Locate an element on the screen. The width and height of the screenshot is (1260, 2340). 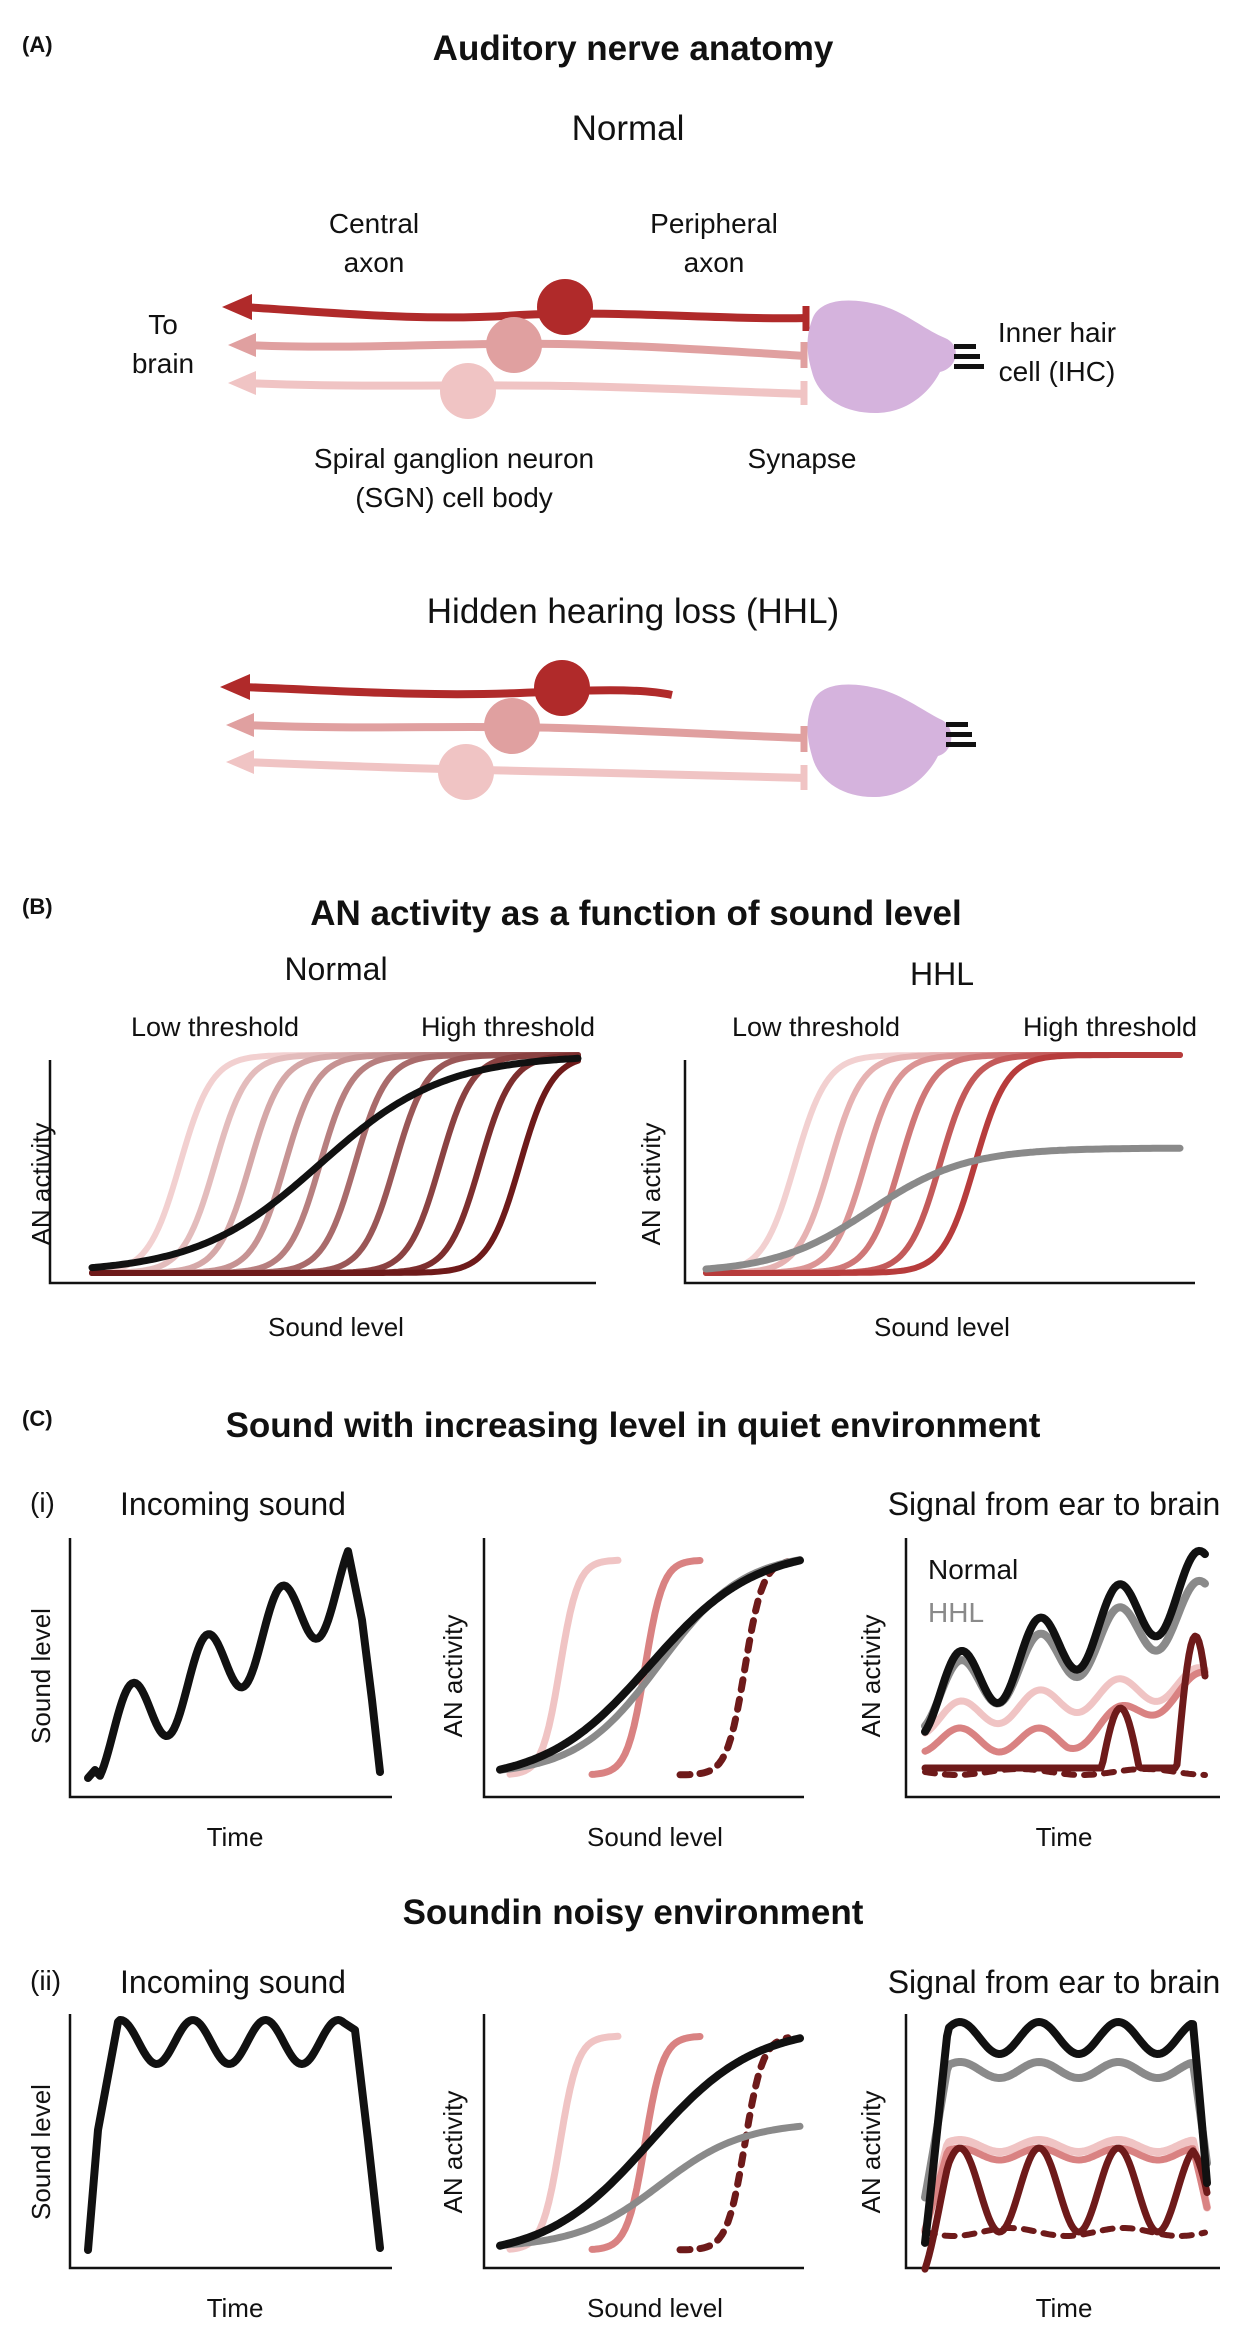
panel-c-label: (C) is located at coordinates (37, 1418).